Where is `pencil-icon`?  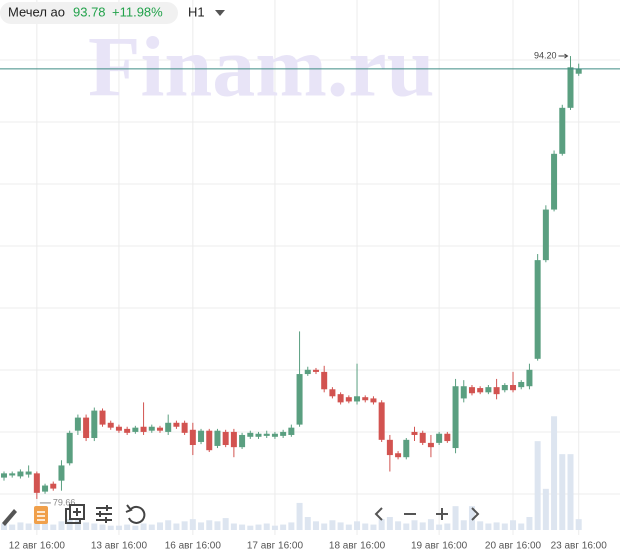 pencil-icon is located at coordinates (9, 517).